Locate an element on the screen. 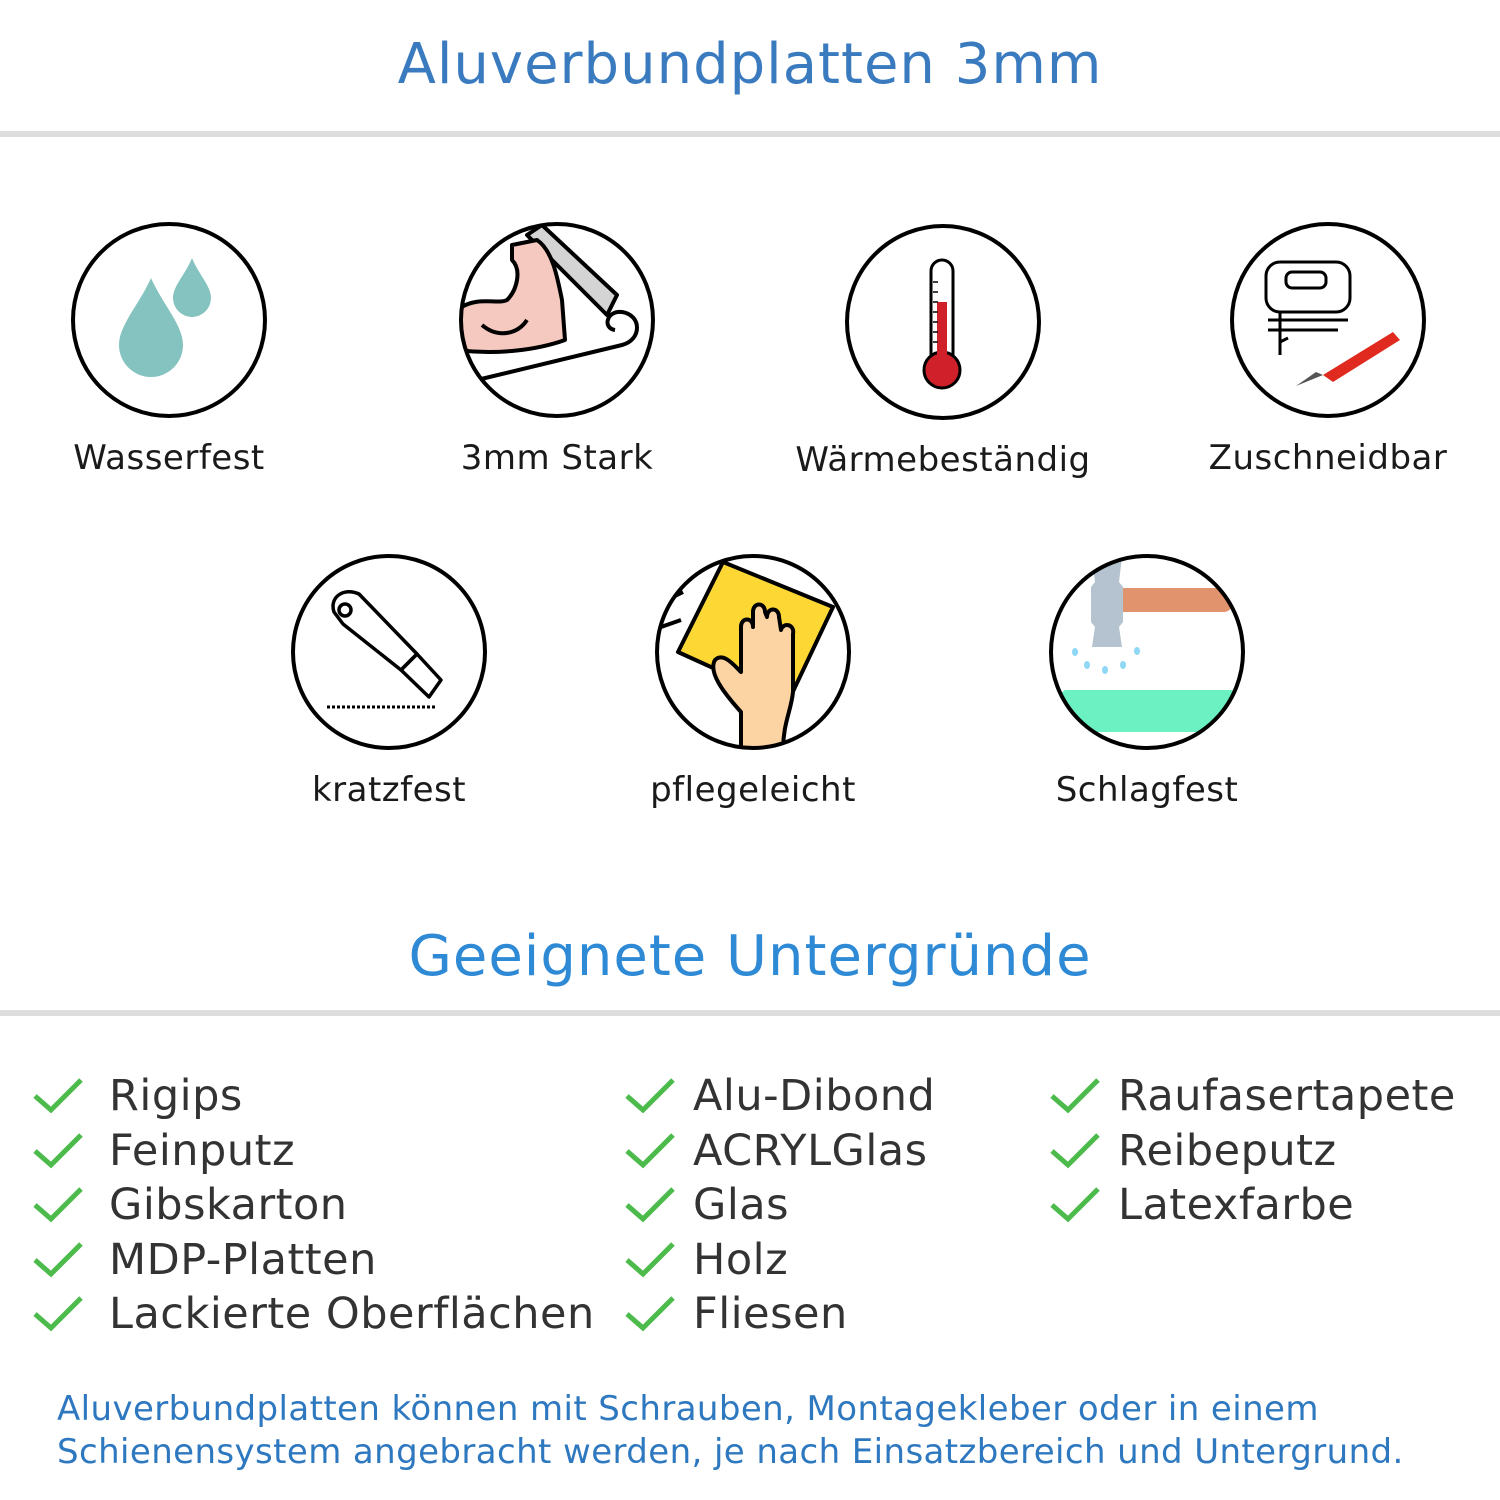 The image size is (1500, 1500). cleaning-sponge-hand-icon is located at coordinates (753, 652).